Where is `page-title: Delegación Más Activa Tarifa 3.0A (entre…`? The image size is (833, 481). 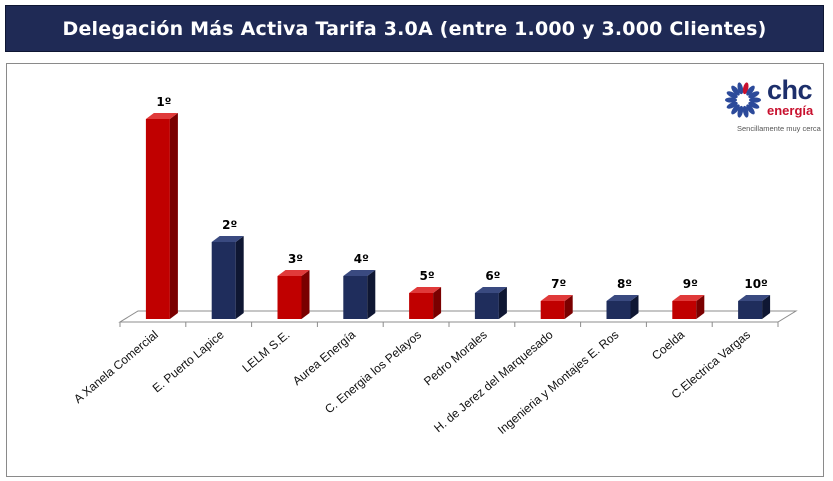 page-title: Delegación Más Activa Tarifa 3.0A (entre… is located at coordinates (414, 28).